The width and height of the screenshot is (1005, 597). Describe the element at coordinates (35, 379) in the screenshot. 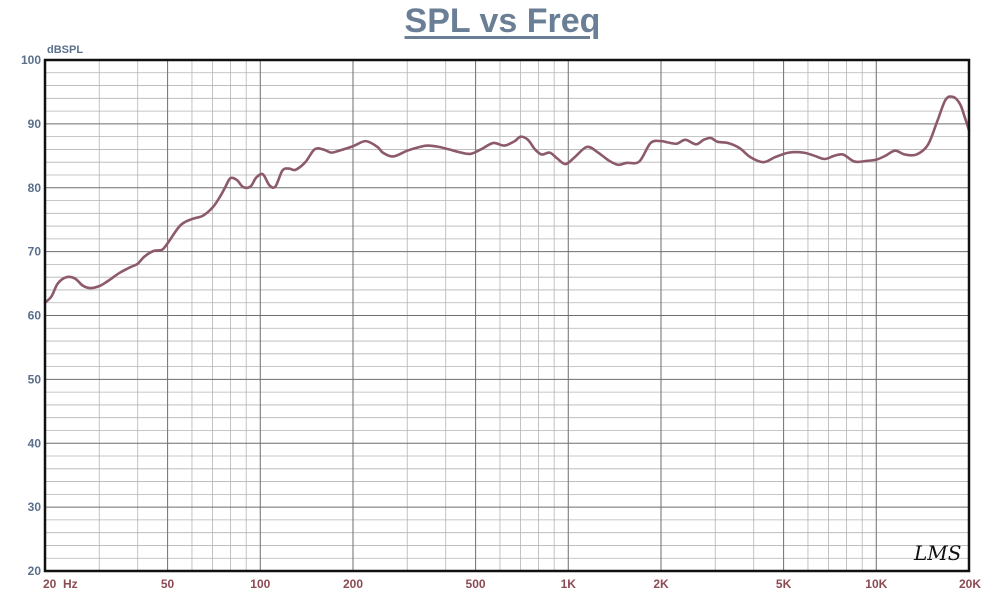

I see `y-tick-label: 50` at that location.